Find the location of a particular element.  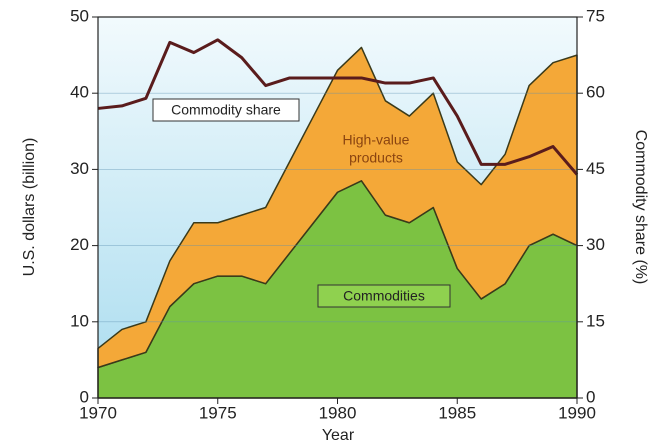

y2-tick-label: 15 is located at coordinates (595, 320).